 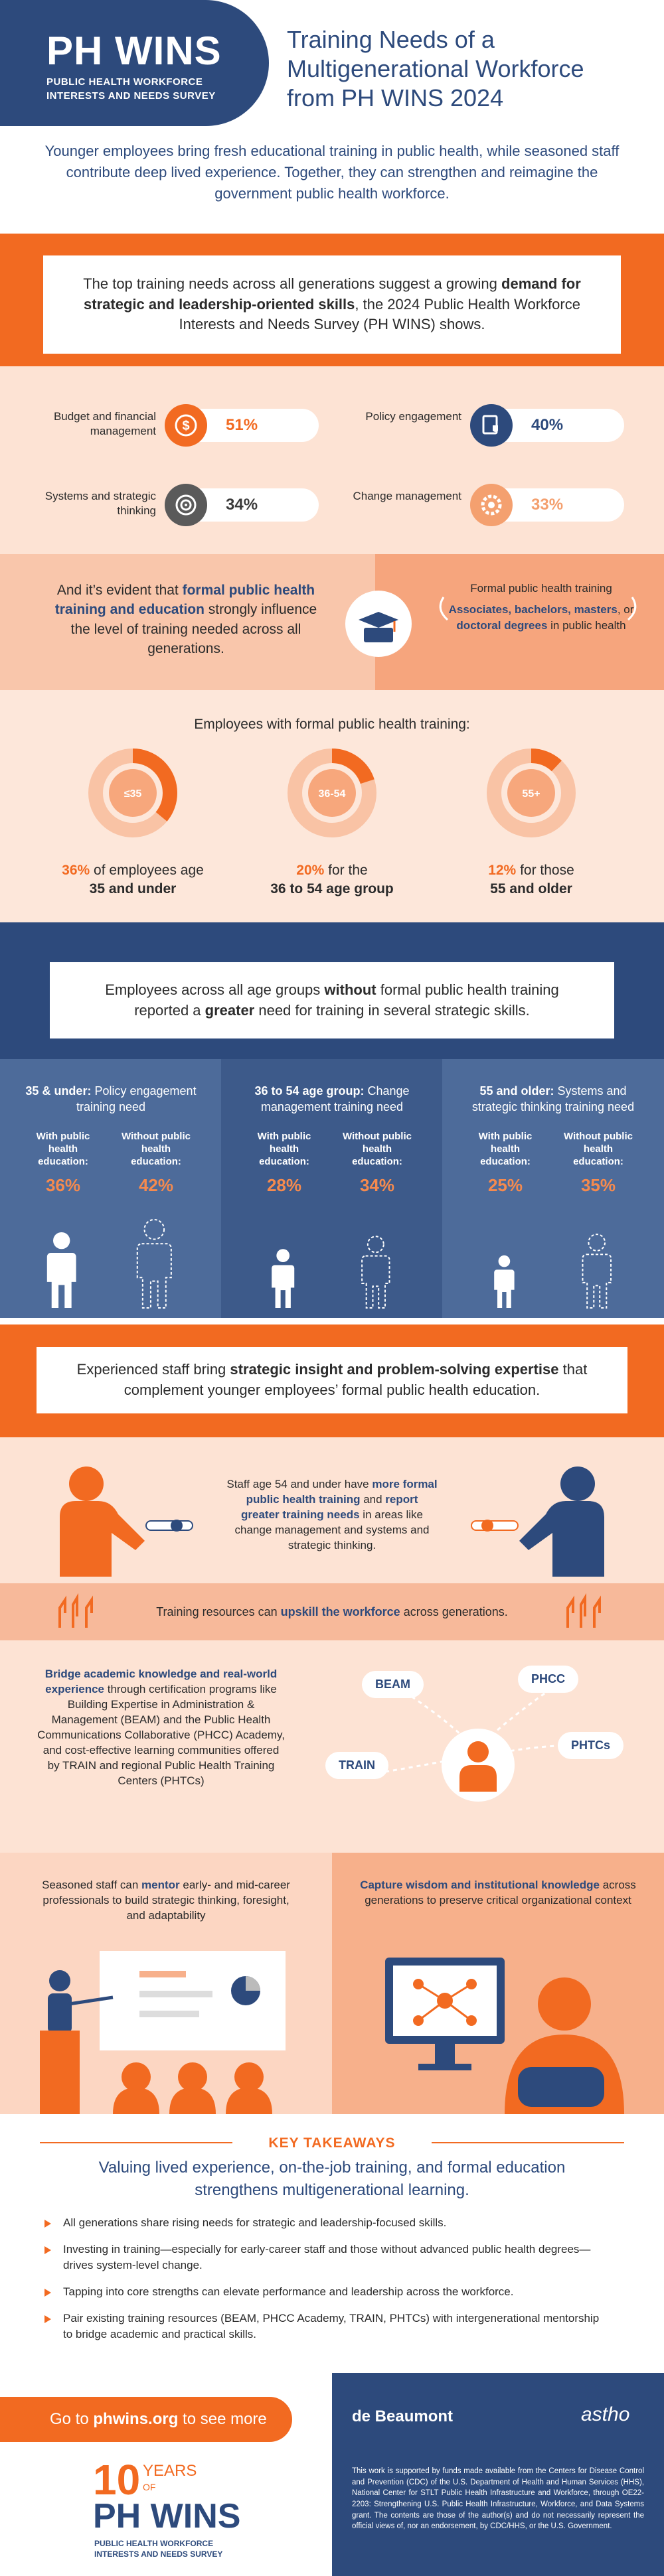 I want to click on formal-right, so click(x=520, y=622).